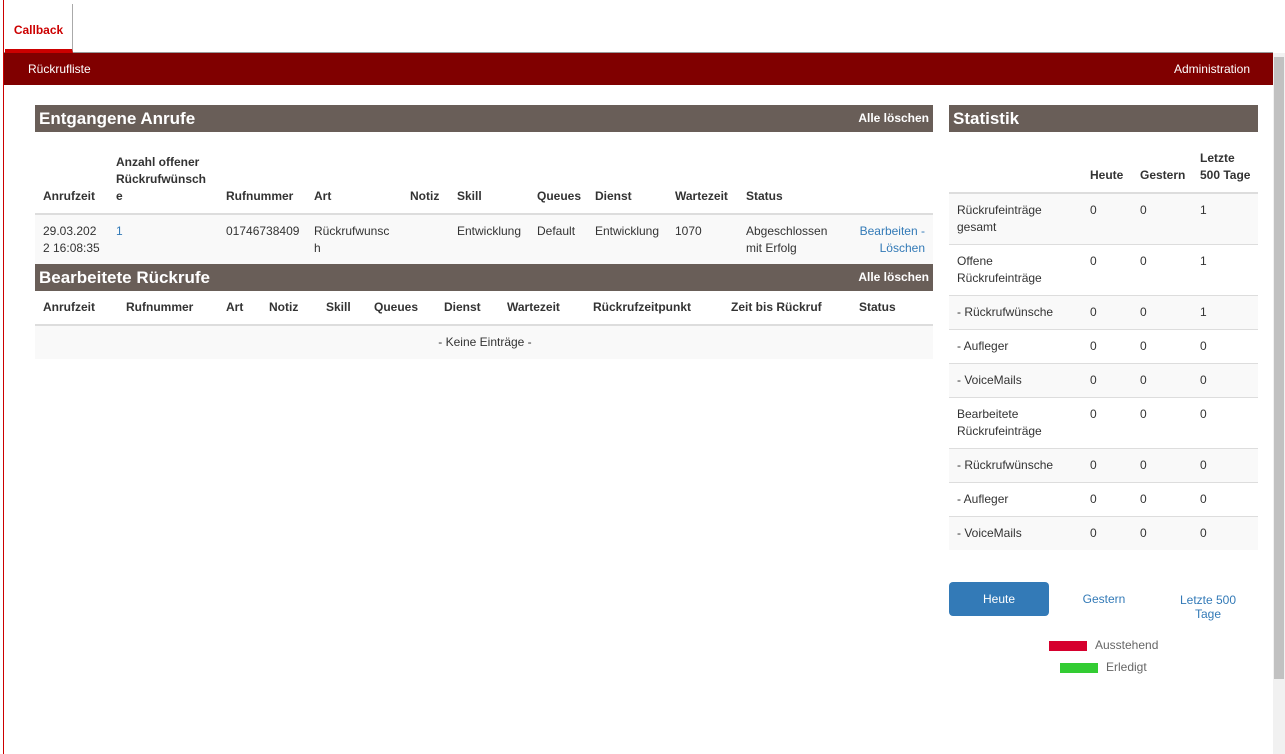 The image size is (1285, 754). I want to click on panel-title: Bearbeitete Rückrufe, so click(125, 277).